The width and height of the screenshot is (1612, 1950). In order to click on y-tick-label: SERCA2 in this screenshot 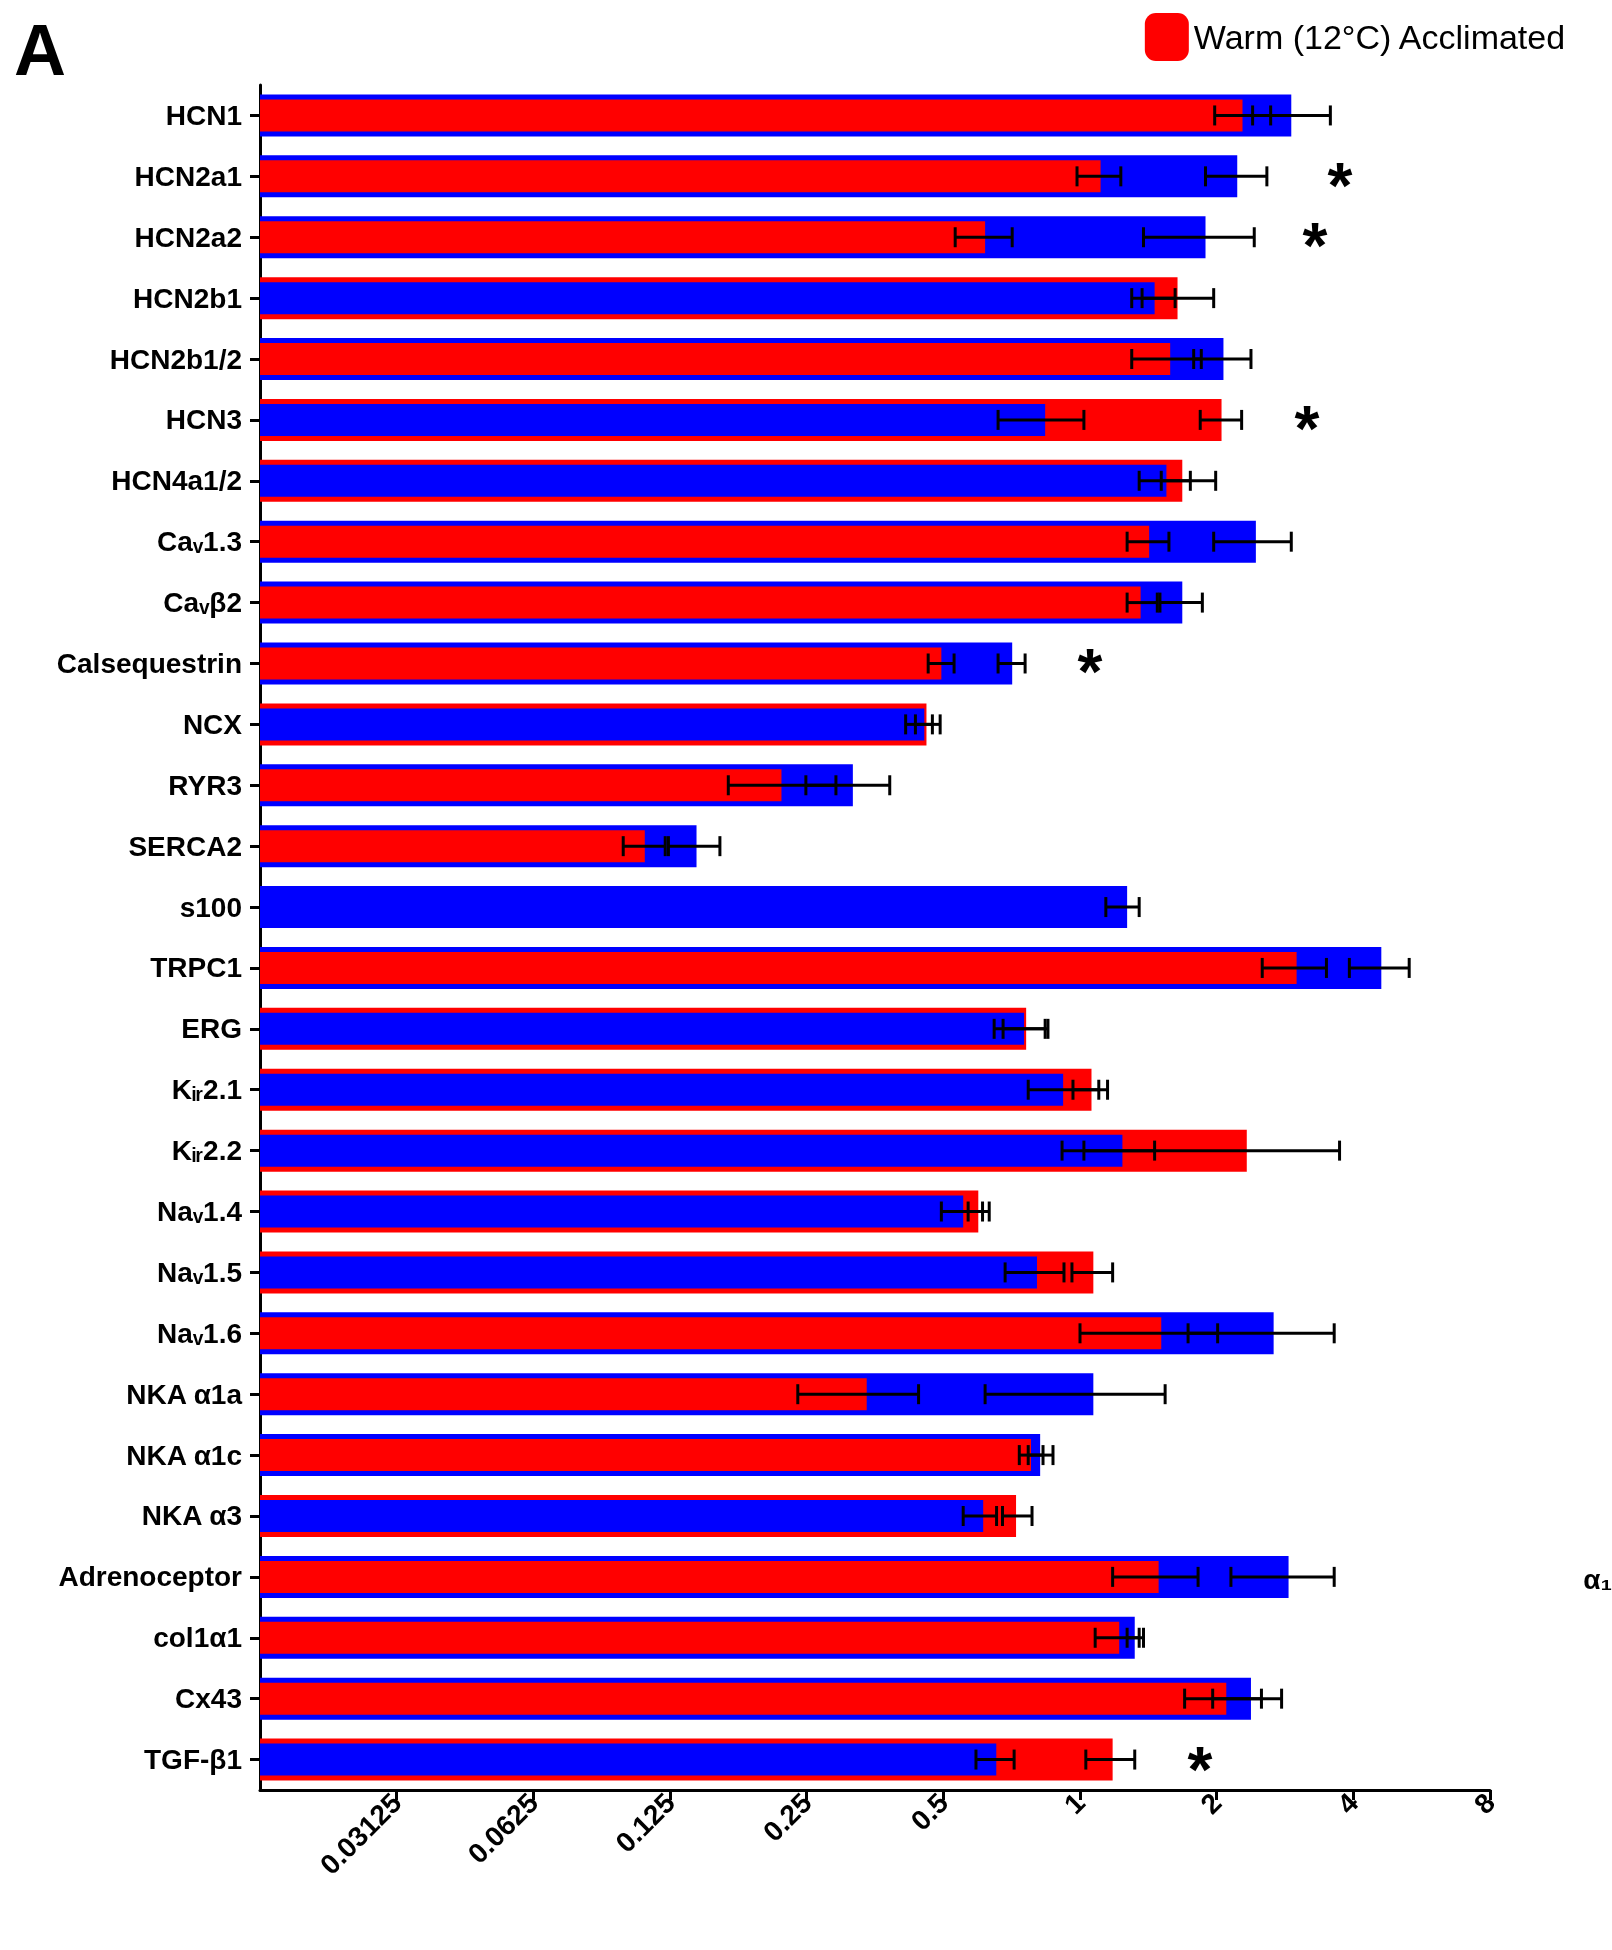, I will do `click(185, 846)`.